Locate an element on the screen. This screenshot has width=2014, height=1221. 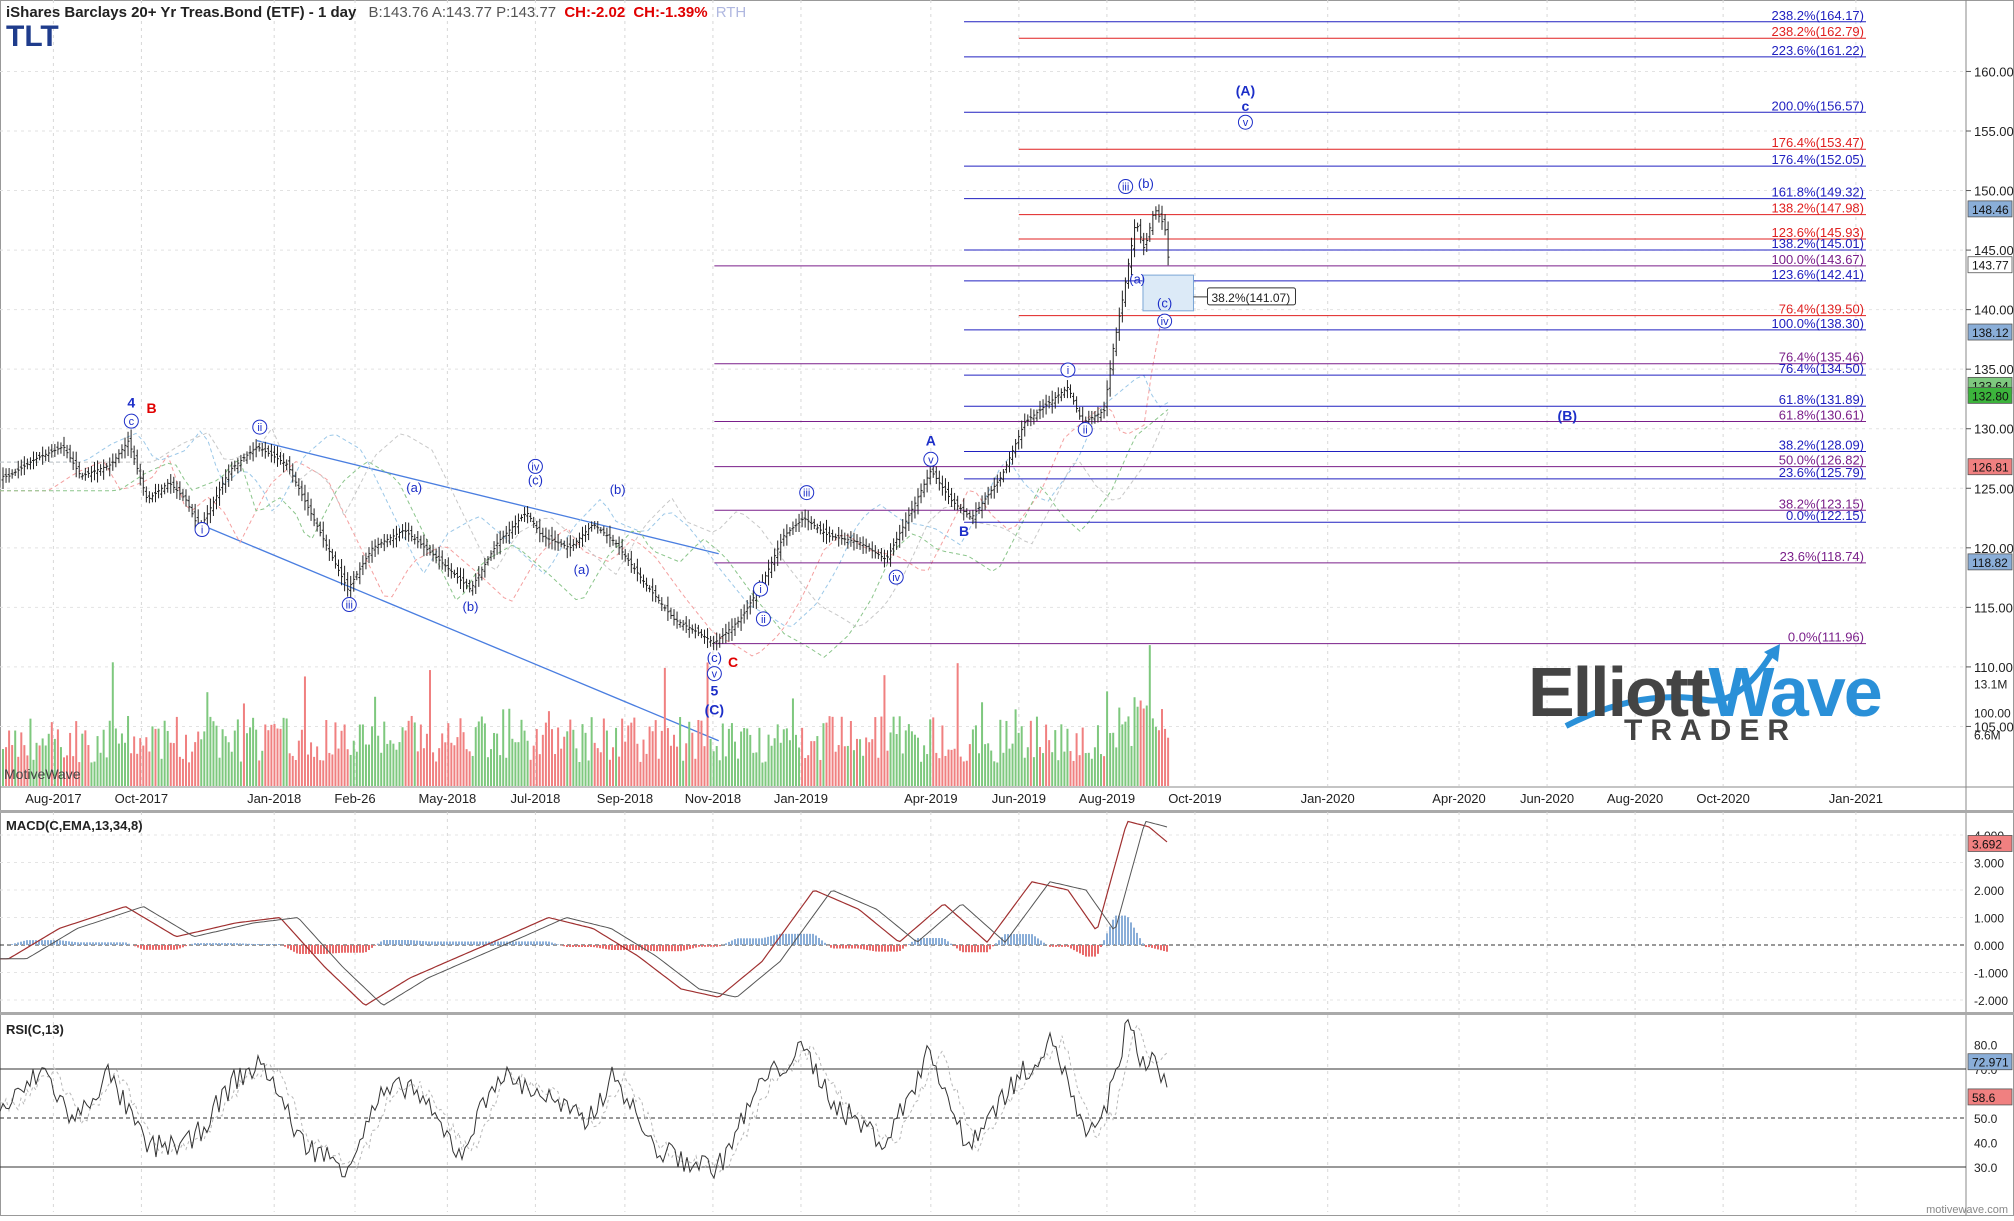
rsi-axis-label: 80.0 is located at coordinates (1986, 1046).